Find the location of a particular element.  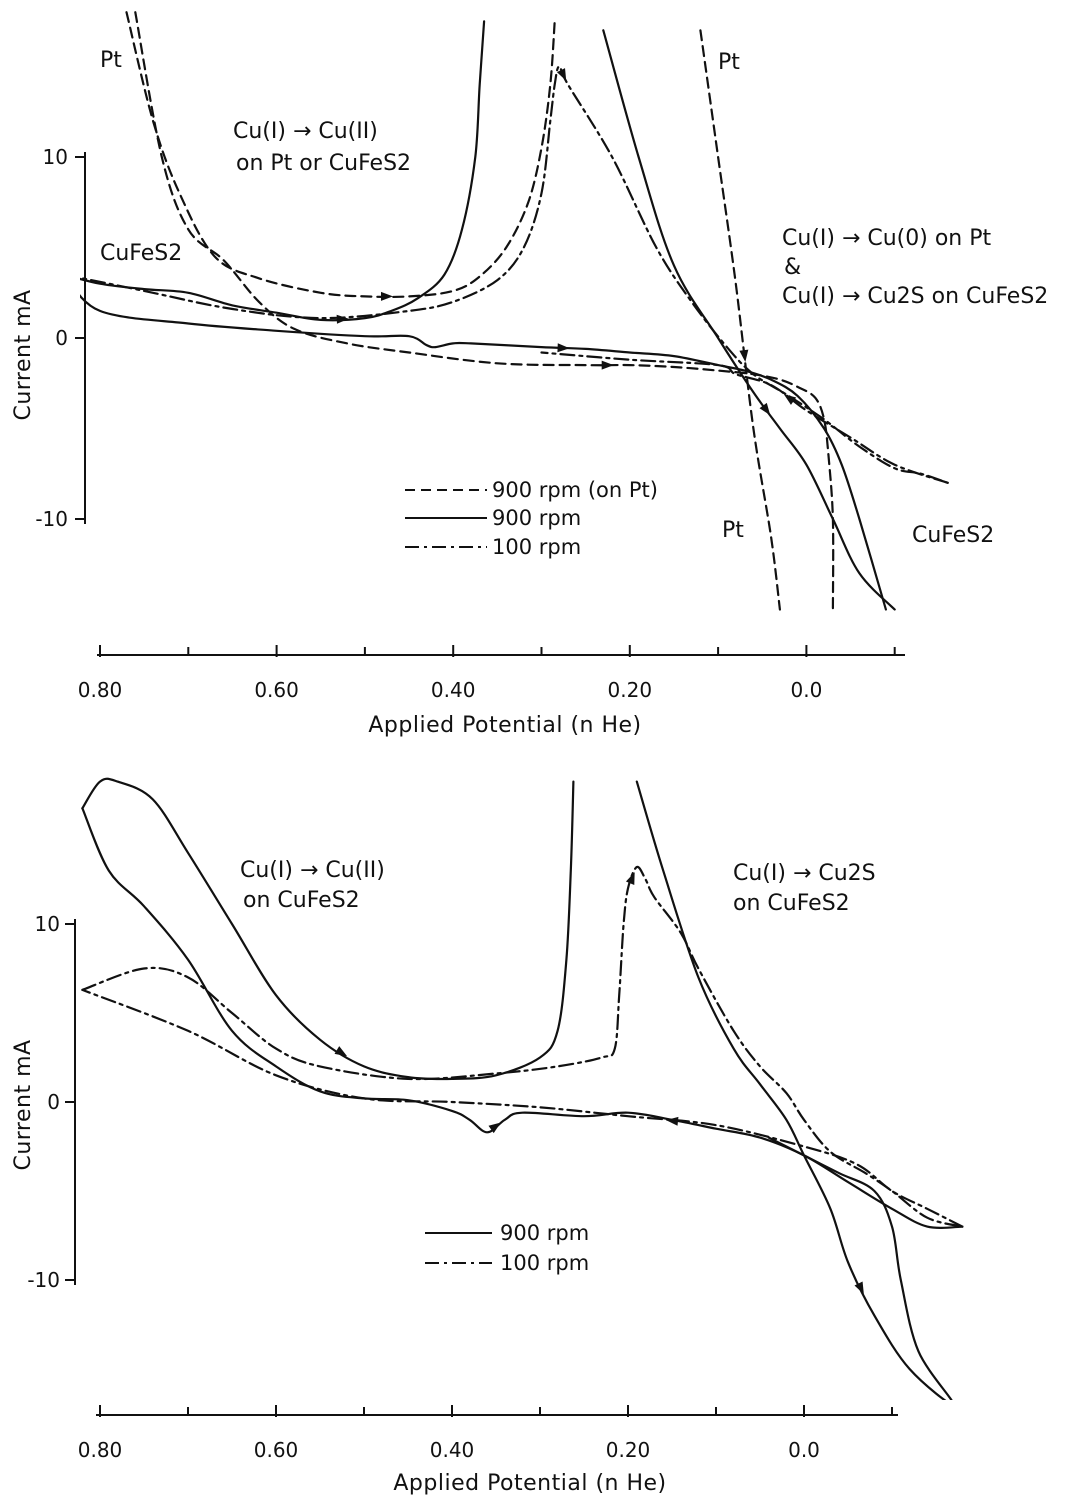

top-x-tick-label: 0.60 is located at coordinates (276, 690).